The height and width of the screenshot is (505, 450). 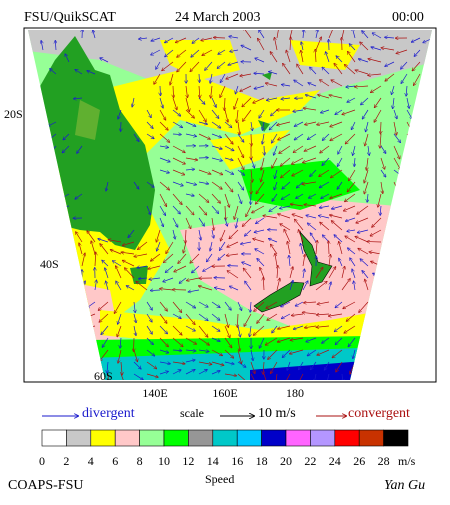 I want to click on lon-label: 180, so click(x=295, y=393).